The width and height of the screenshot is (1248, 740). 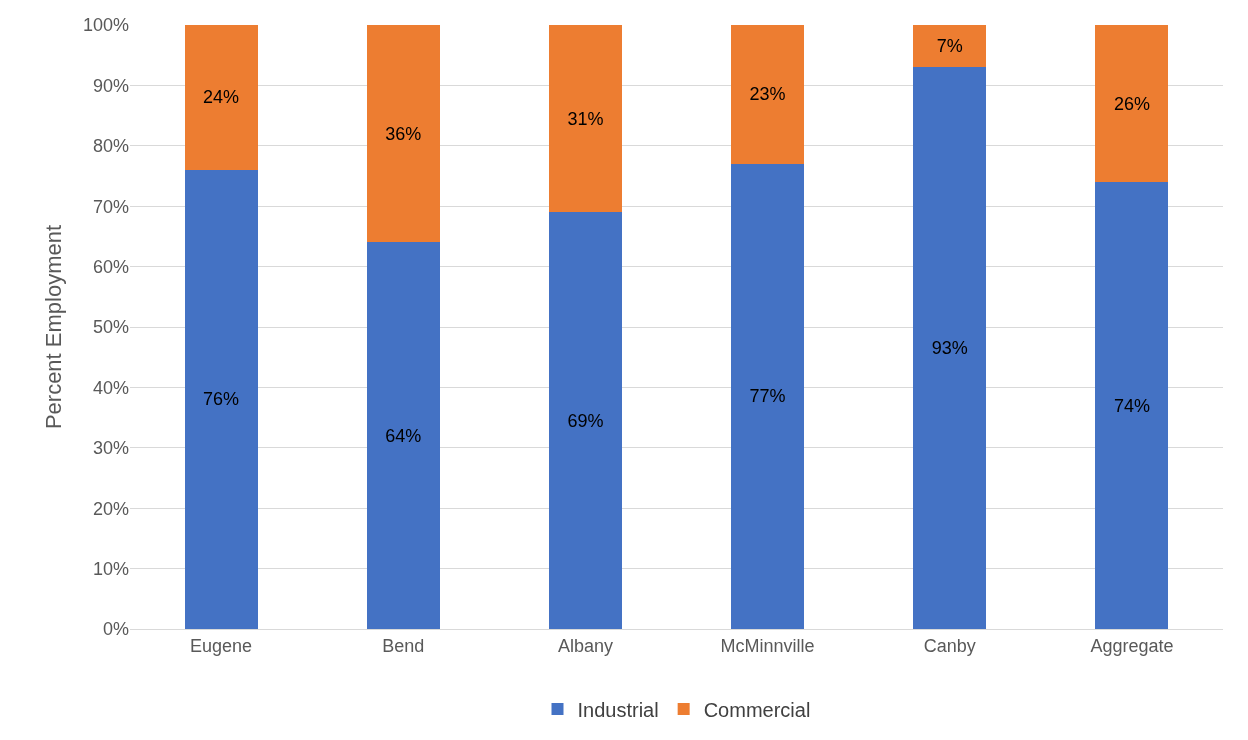 What do you see at coordinates (110, 448) in the screenshot?
I see `y-tick-label: 30%` at bounding box center [110, 448].